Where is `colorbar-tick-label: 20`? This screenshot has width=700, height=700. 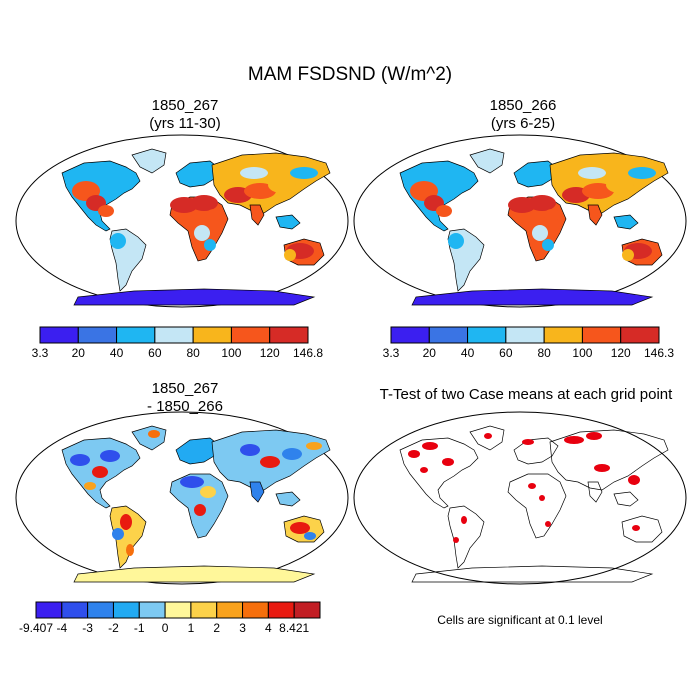
colorbar-tick-label: 20 is located at coordinates (430, 353).